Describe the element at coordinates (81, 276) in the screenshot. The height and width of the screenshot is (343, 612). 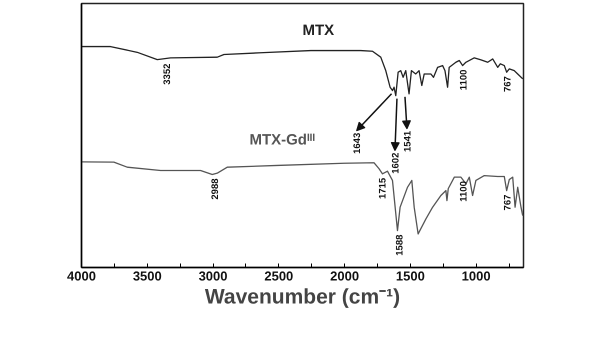
I see `x-tick-label: 4000` at that location.